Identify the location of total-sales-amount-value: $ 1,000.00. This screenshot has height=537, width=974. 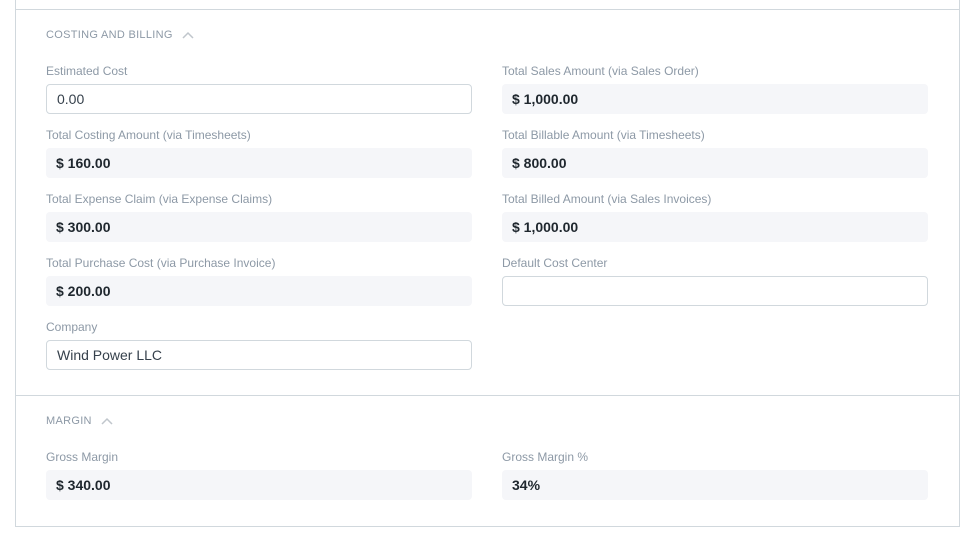
(715, 99).